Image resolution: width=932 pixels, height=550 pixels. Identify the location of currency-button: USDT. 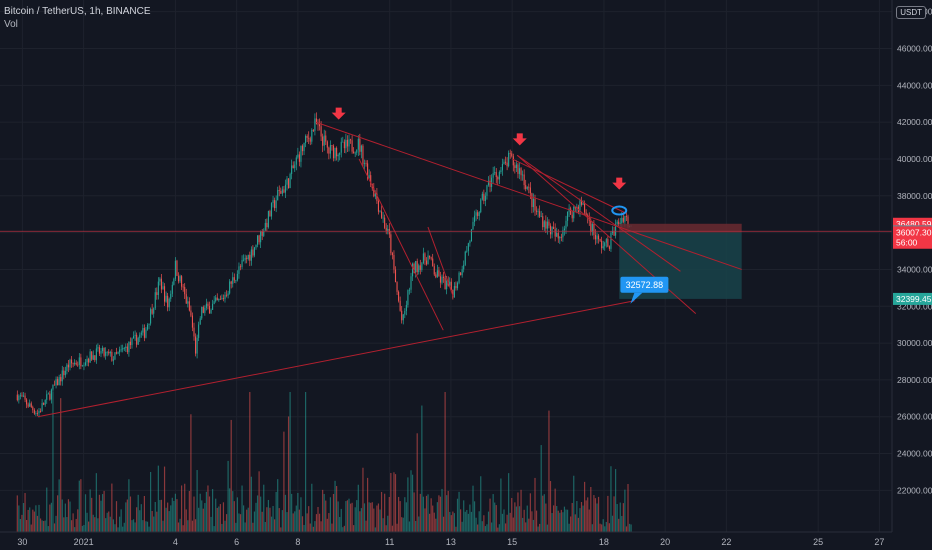
(911, 12).